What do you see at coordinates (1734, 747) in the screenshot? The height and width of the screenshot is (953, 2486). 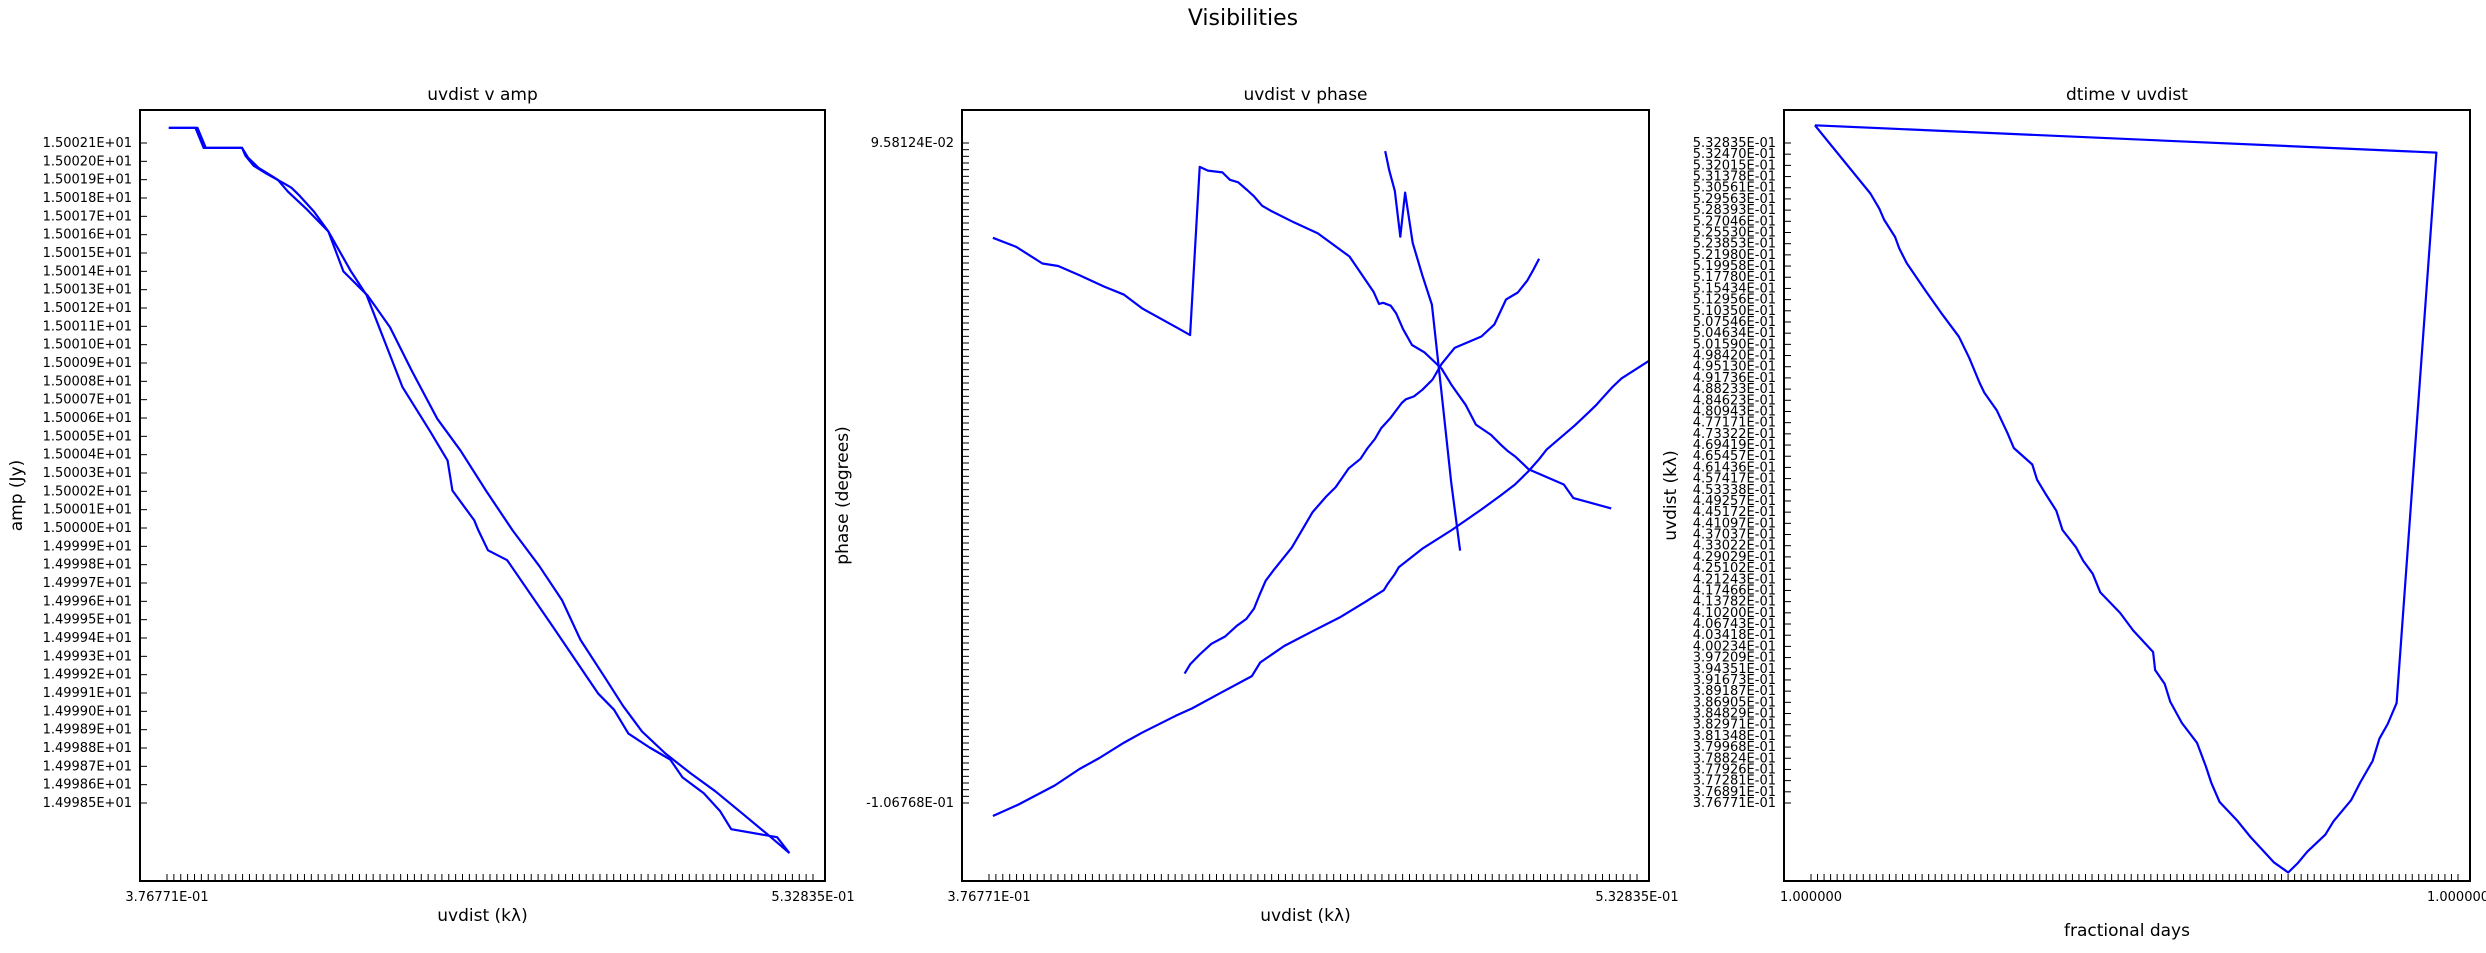 I see `y-tick-label: 3.79968E-01` at bounding box center [1734, 747].